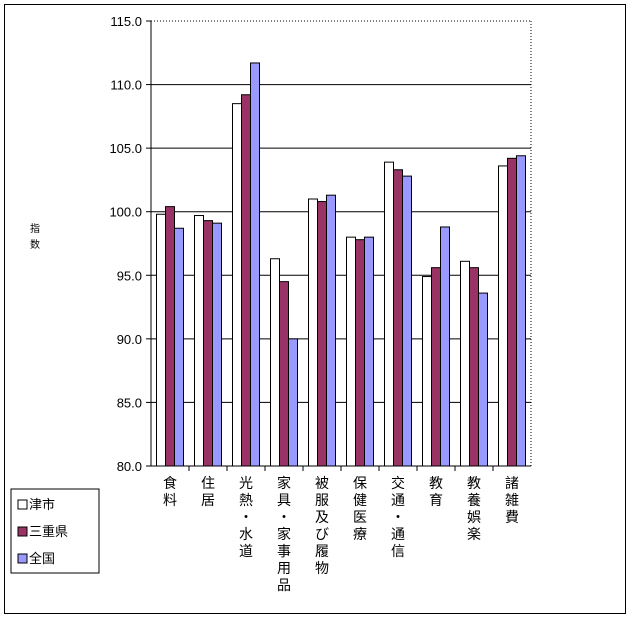 The width and height of the screenshot is (640, 621). What do you see at coordinates (322, 552) in the screenshot?
I see `category-label-char: 履` at bounding box center [322, 552].